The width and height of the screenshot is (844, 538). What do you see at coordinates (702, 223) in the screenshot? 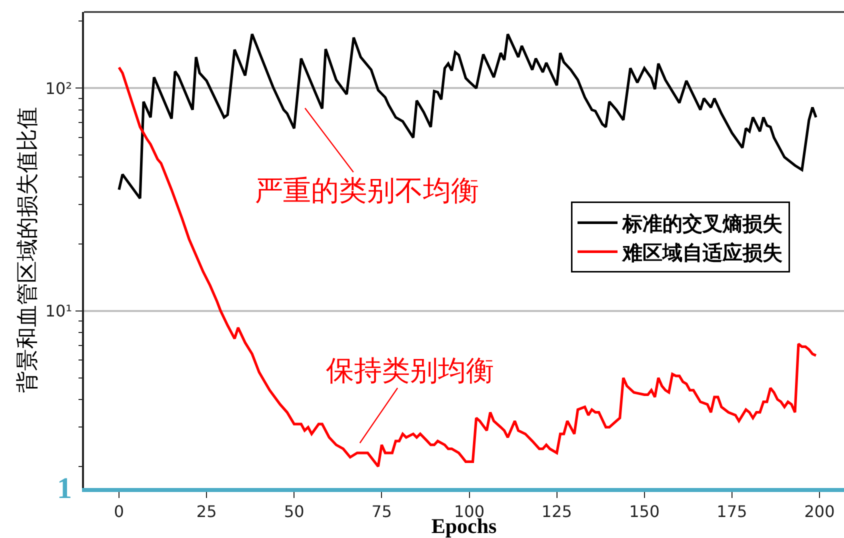
I see `legend-label: 标准的交叉熵损失` at bounding box center [702, 223].